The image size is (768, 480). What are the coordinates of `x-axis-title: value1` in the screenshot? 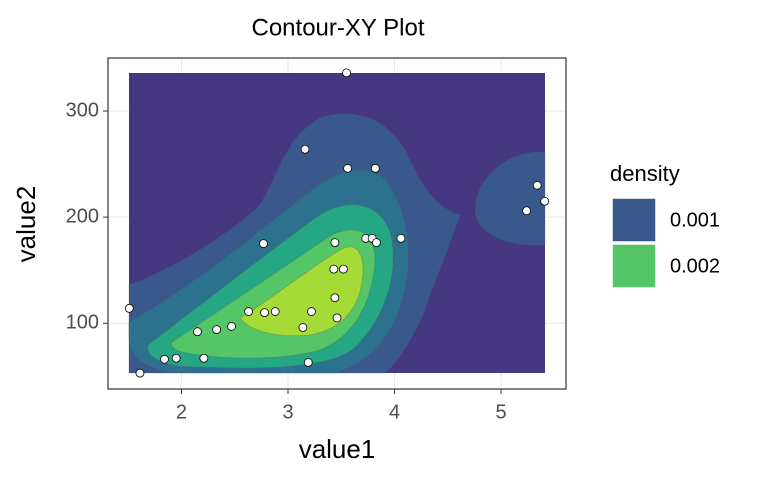 It's located at (337, 449).